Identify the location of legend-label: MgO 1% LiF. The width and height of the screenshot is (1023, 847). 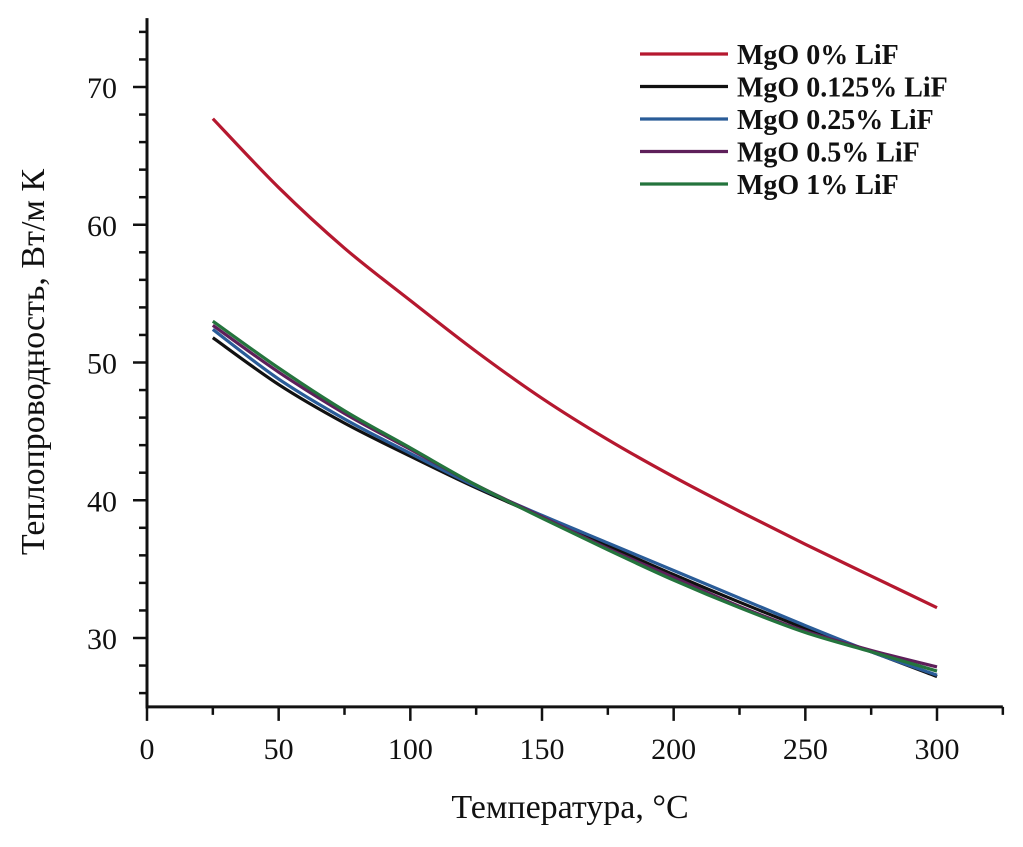
(818, 185).